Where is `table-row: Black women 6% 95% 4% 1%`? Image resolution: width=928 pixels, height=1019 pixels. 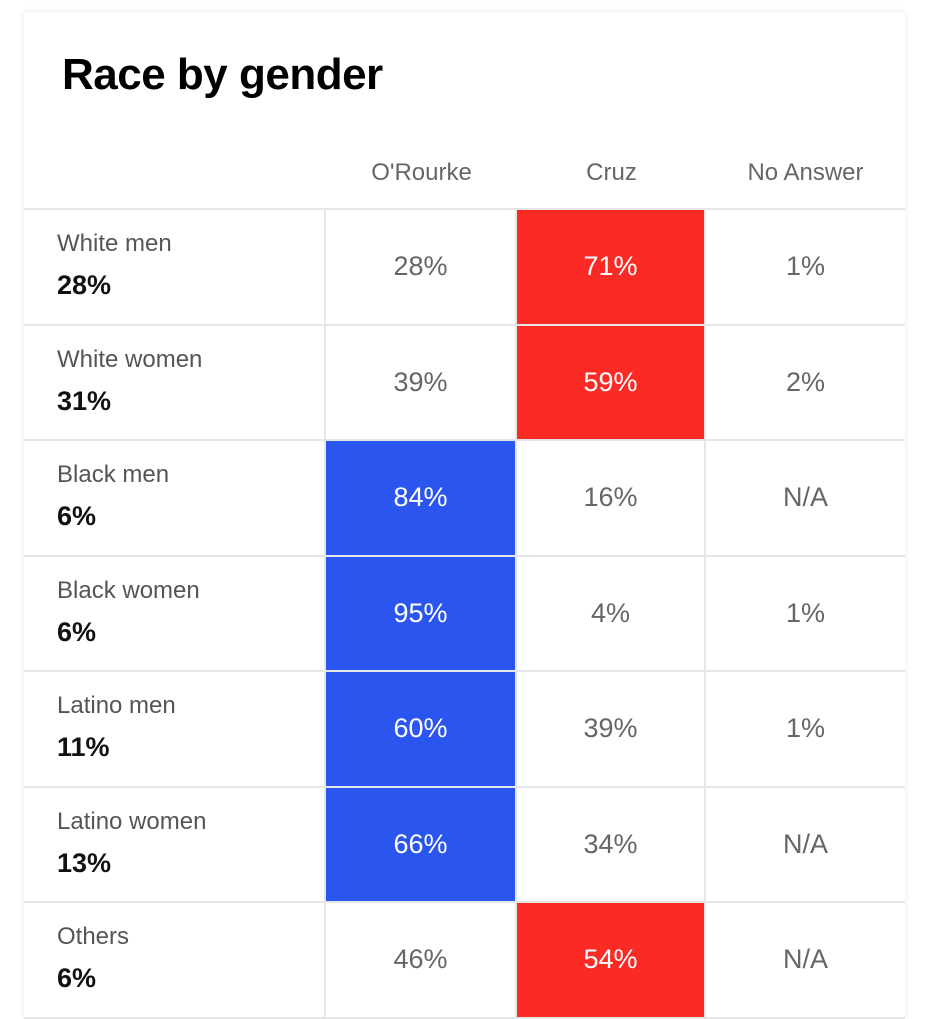 table-row: Black women 6% 95% 4% 1% is located at coordinates (464, 614).